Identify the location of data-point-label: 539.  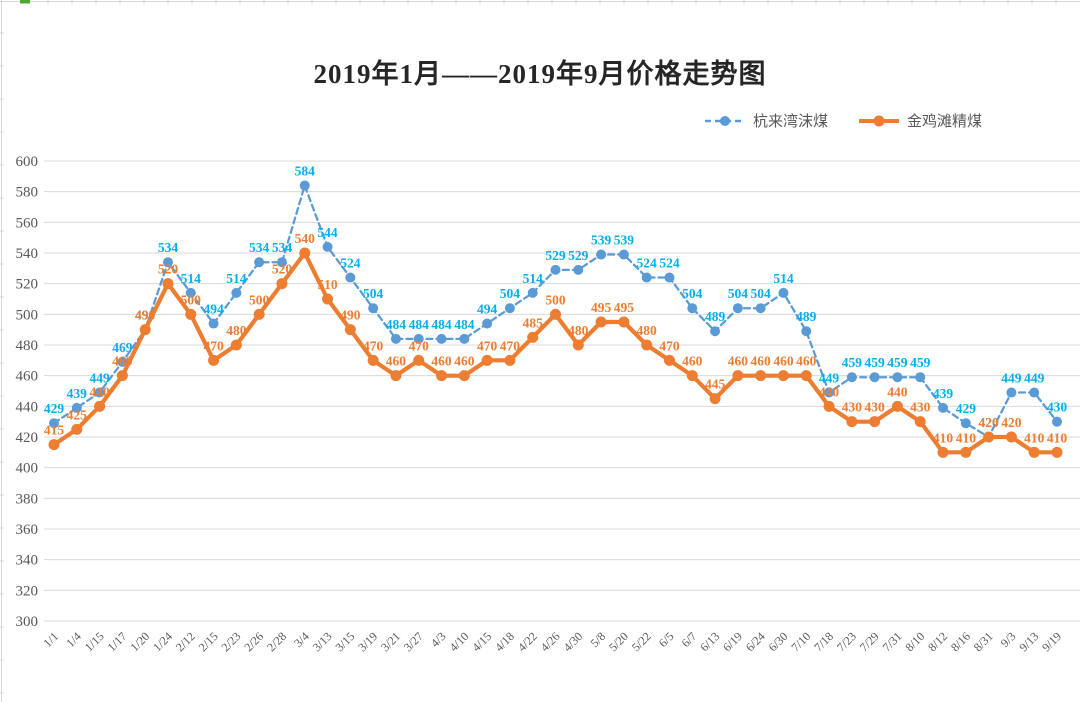
(624, 240).